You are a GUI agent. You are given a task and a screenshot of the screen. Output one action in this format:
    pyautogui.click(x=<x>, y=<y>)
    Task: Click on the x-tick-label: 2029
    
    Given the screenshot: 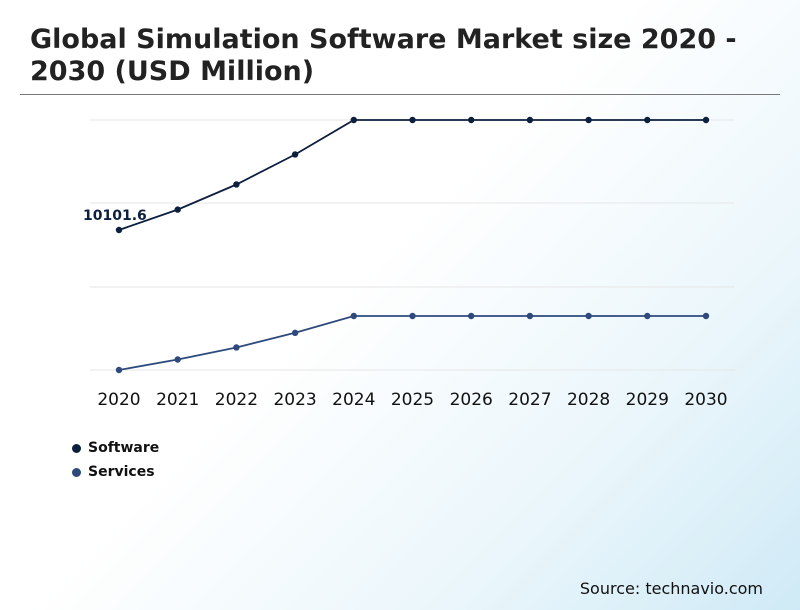 What is the action you would take?
    pyautogui.click(x=647, y=400)
    